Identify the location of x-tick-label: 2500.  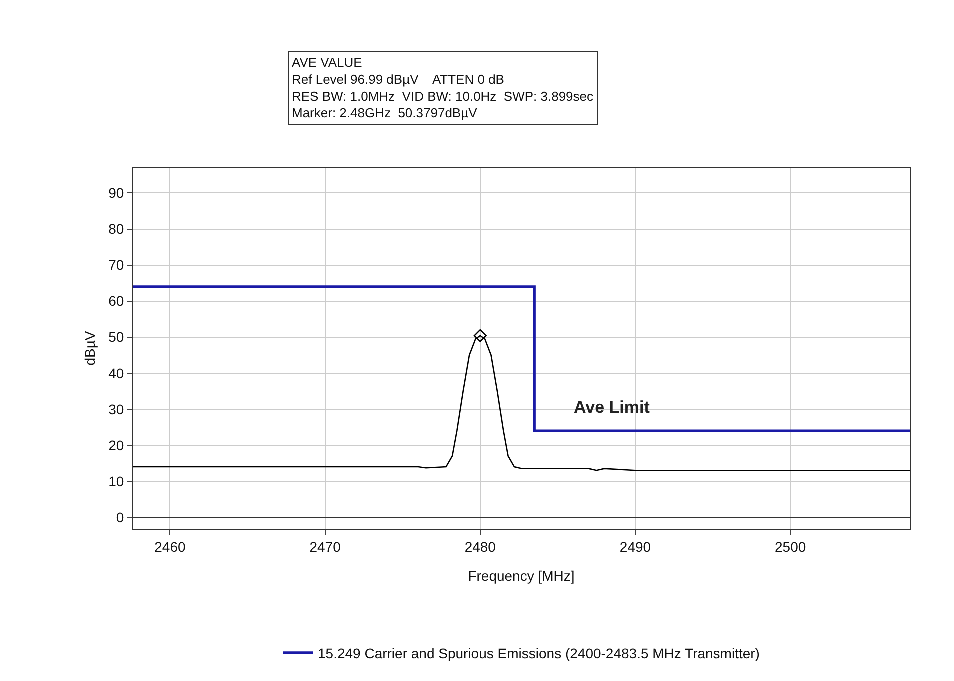
(790, 546).